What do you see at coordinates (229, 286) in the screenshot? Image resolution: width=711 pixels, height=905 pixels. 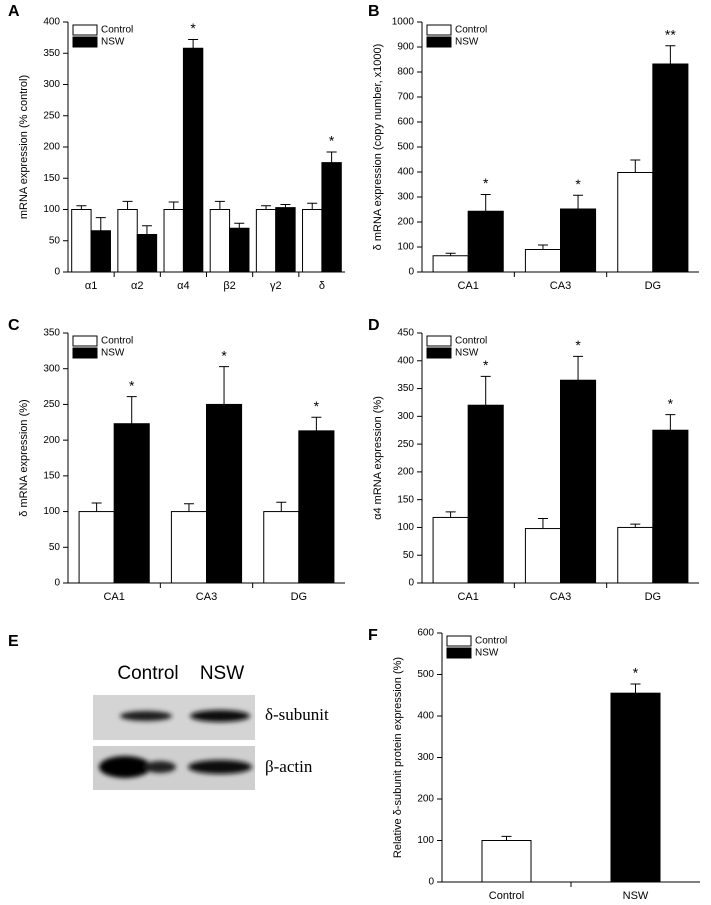 I see `x-tick-label: β2` at bounding box center [229, 286].